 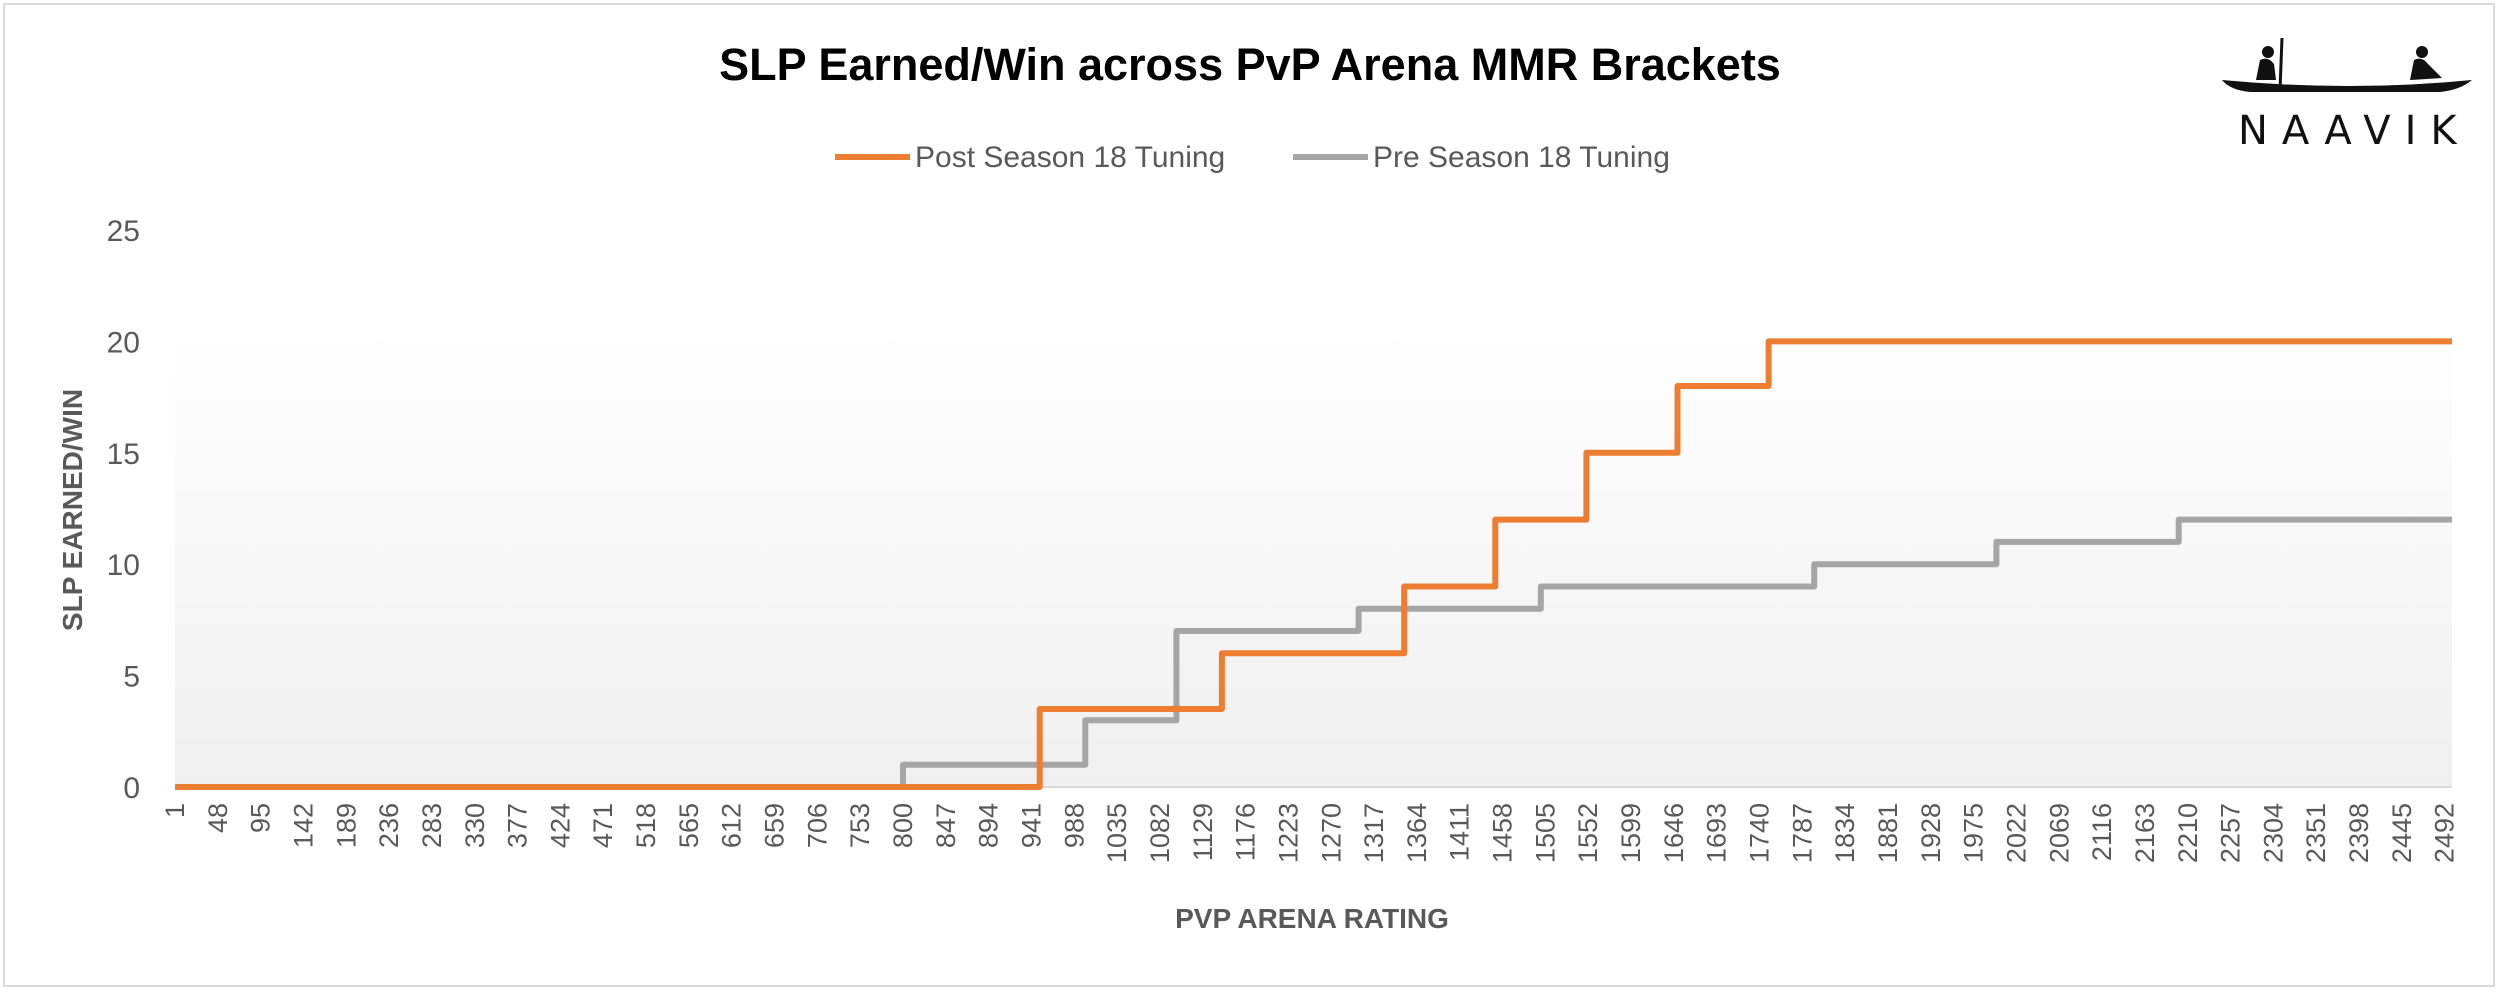 I want to click on x-tick-label: 283, so click(x=432, y=825).